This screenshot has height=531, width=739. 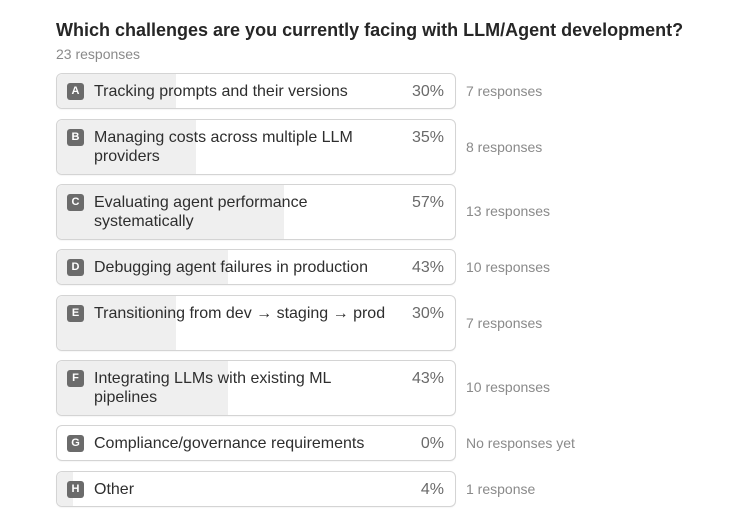 I want to click on poll-option-h: H Other 4% 1 response, so click(x=295, y=489).